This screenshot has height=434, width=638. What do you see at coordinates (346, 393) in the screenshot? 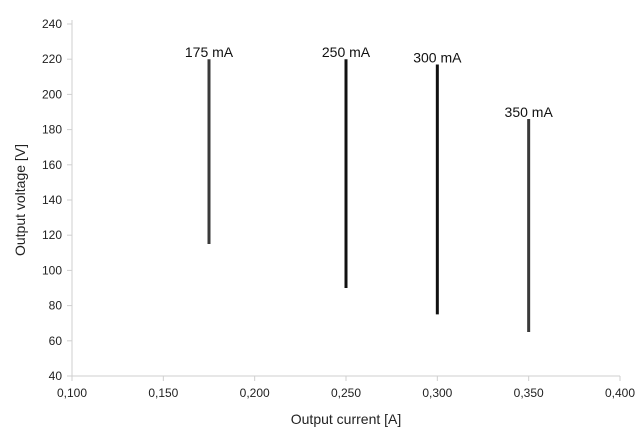
I see `x-tick-label: 0,250` at bounding box center [346, 393].